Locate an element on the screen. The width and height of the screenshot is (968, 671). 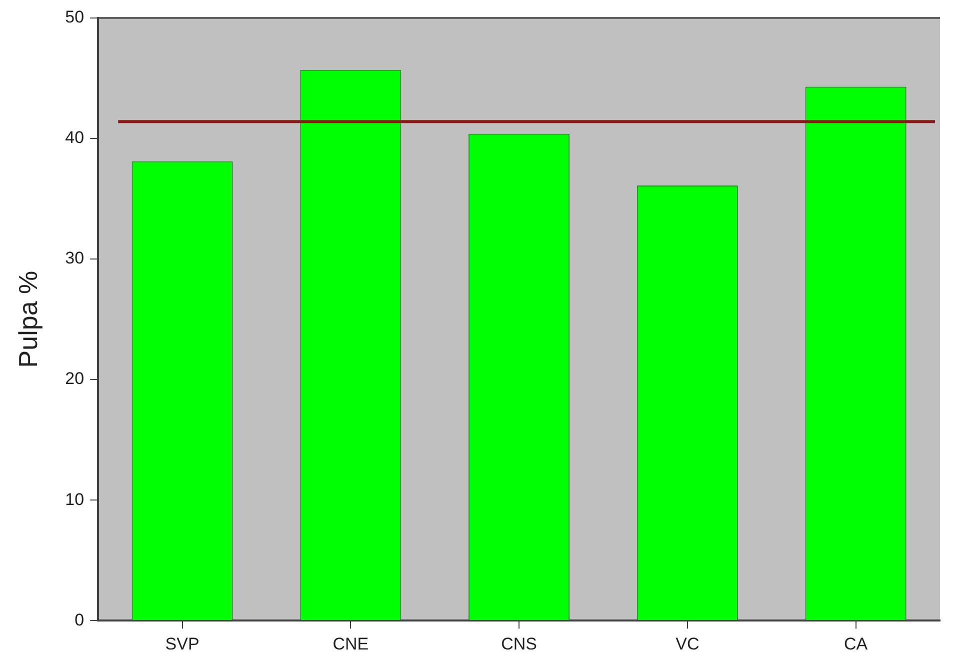
x-tick-label: CNS is located at coordinates (519, 644).